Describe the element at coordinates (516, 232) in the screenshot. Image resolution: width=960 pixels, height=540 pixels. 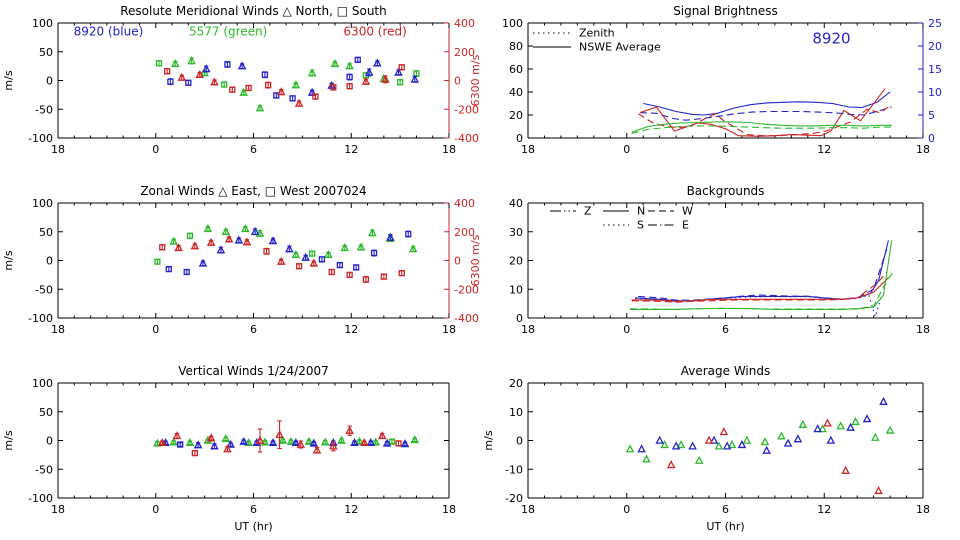
I see `svg-text: 30` at that location.